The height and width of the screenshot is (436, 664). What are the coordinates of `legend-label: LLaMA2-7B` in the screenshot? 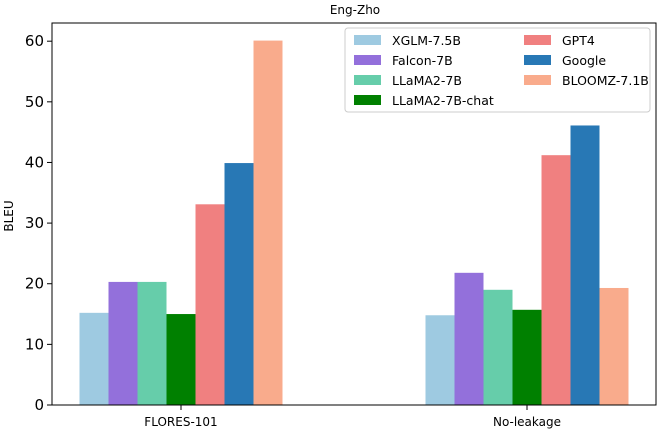 It's located at (427, 80).